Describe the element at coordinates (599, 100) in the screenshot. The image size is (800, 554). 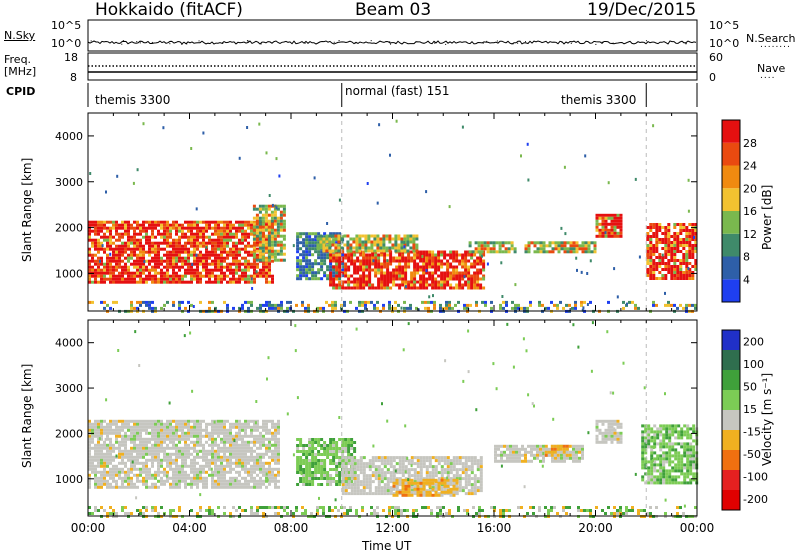
I see `cpid-segment-label: themis 3300` at that location.